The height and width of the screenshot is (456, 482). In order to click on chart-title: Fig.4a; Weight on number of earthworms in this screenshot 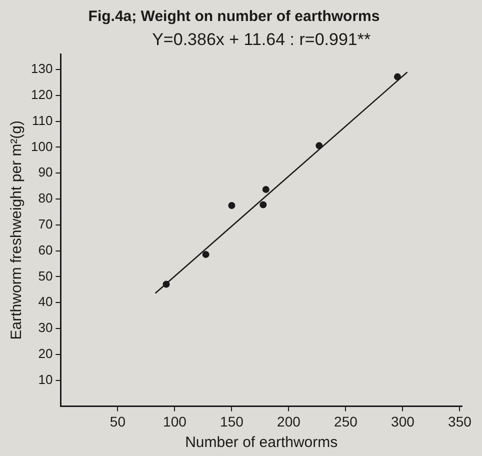, I will do `click(234, 17)`.